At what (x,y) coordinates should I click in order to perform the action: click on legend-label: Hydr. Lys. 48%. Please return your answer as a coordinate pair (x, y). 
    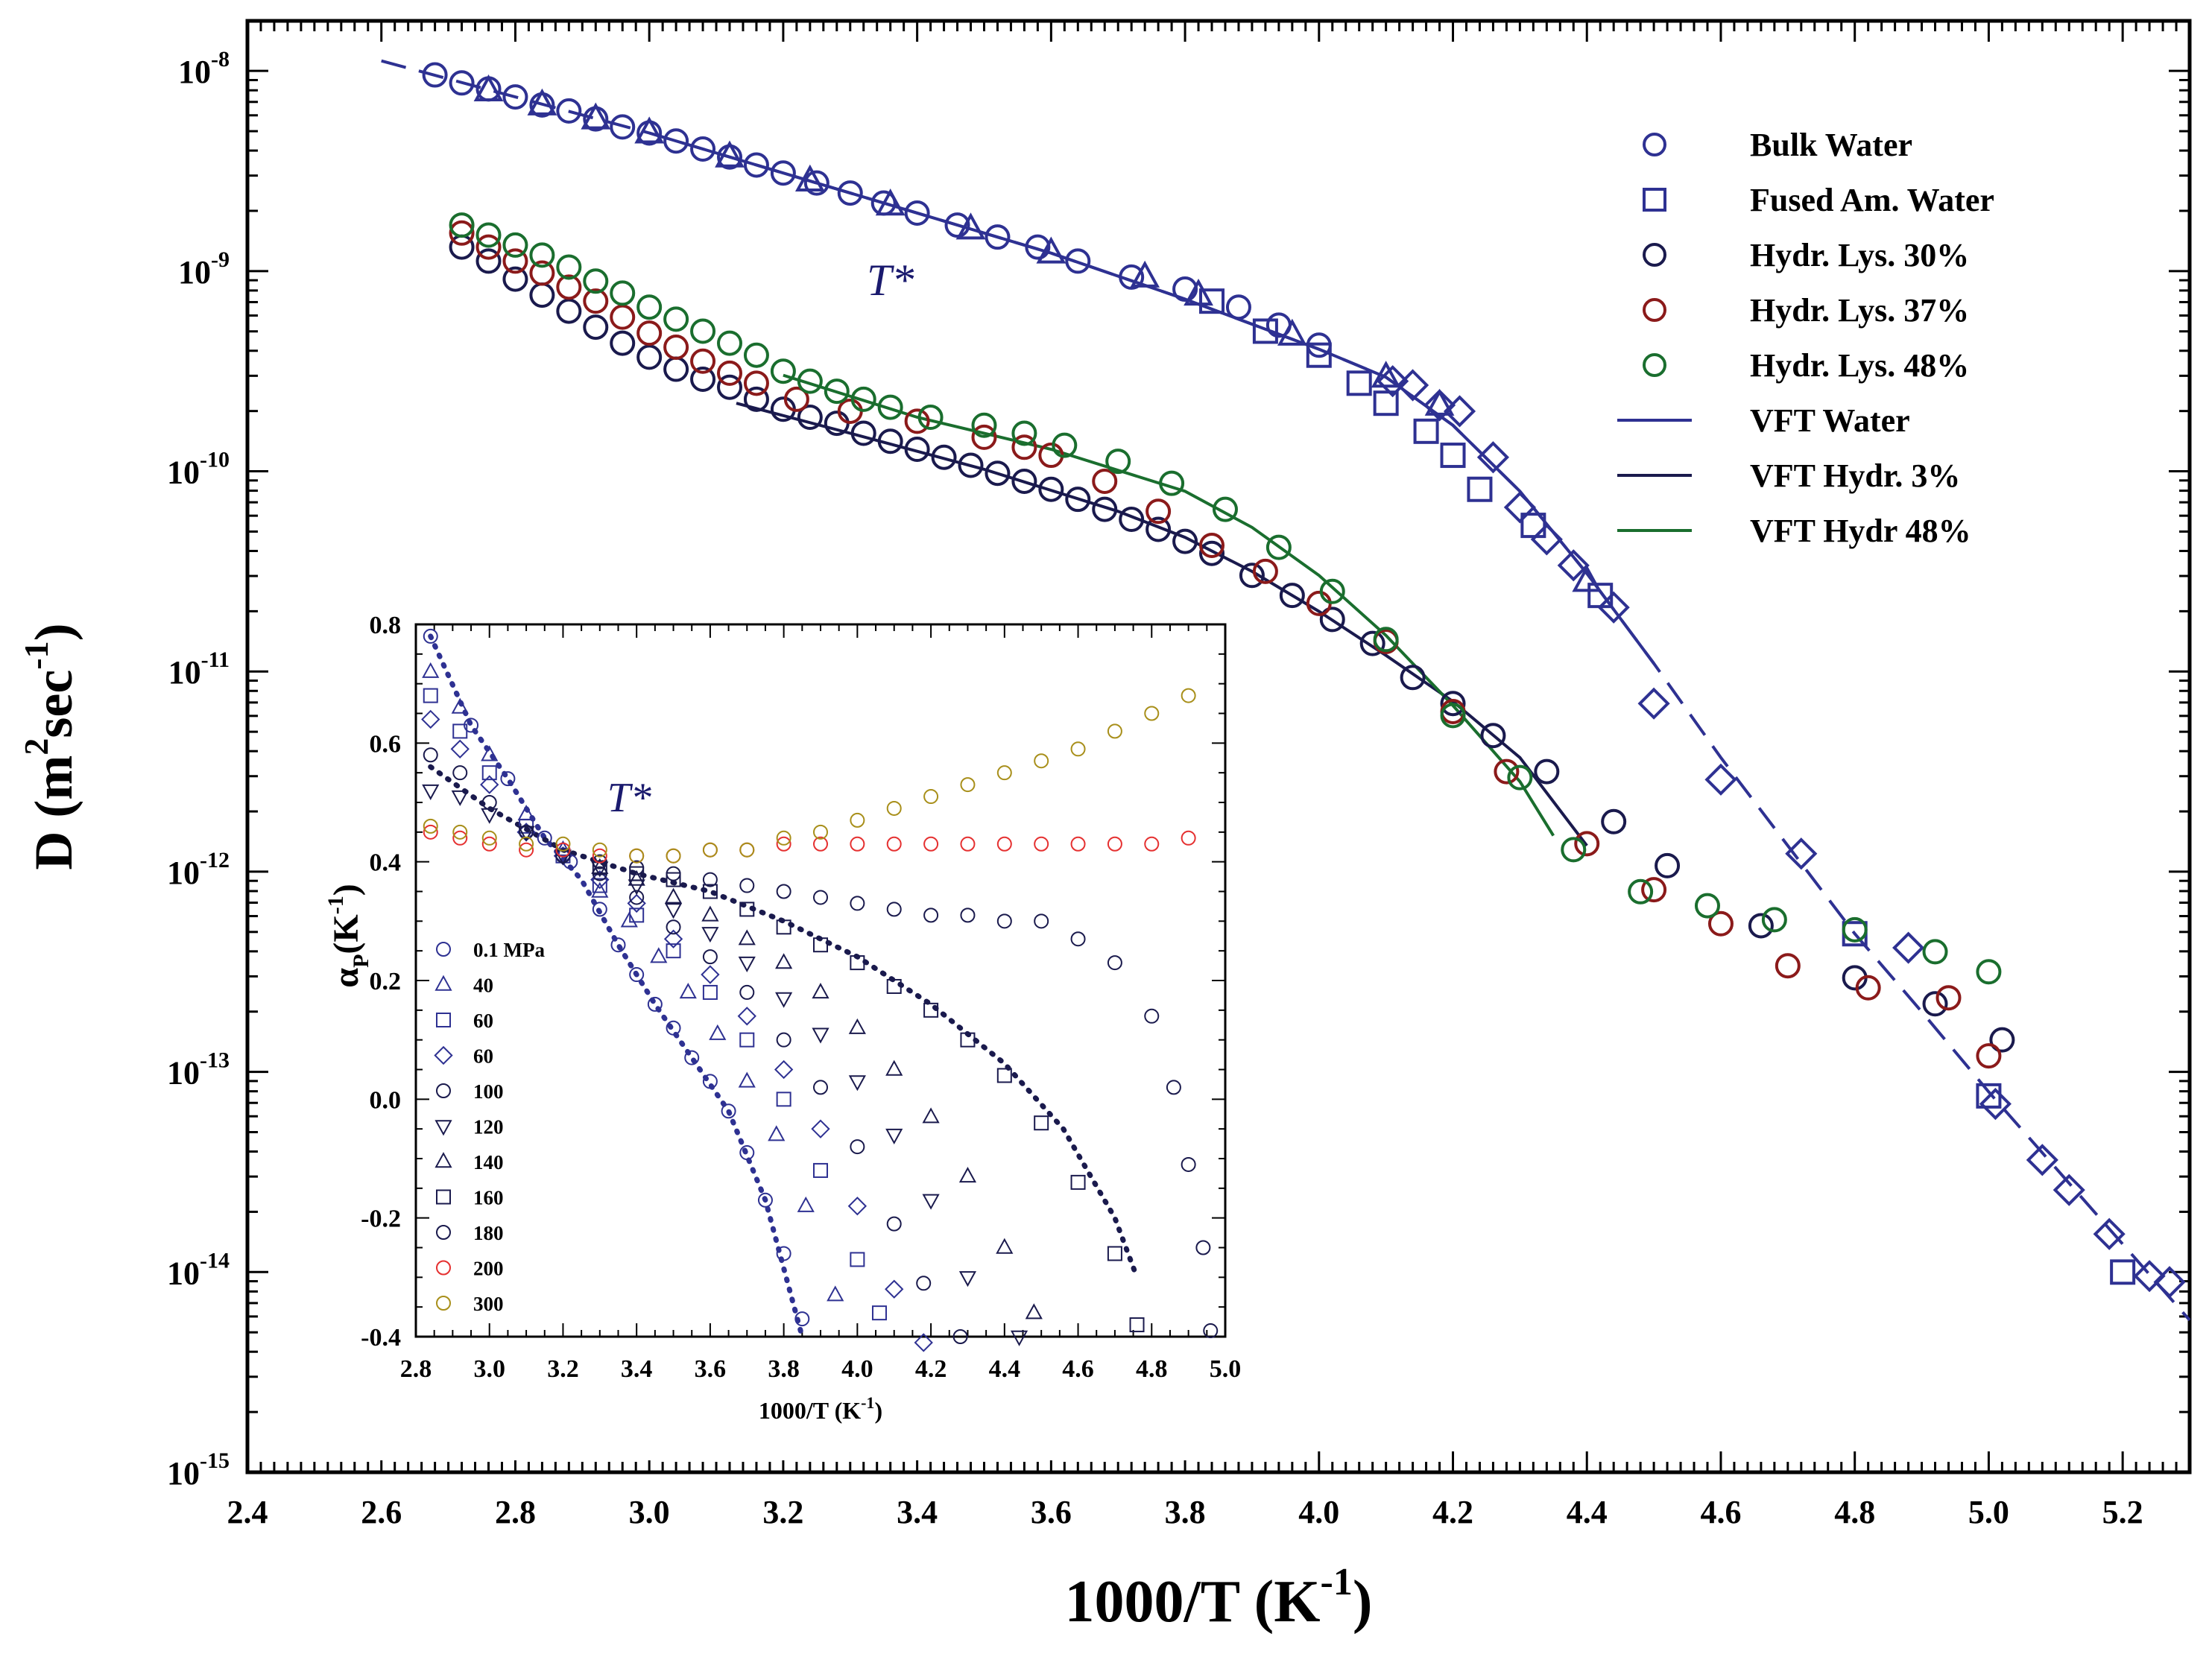
    Looking at the image, I should click on (1859, 365).